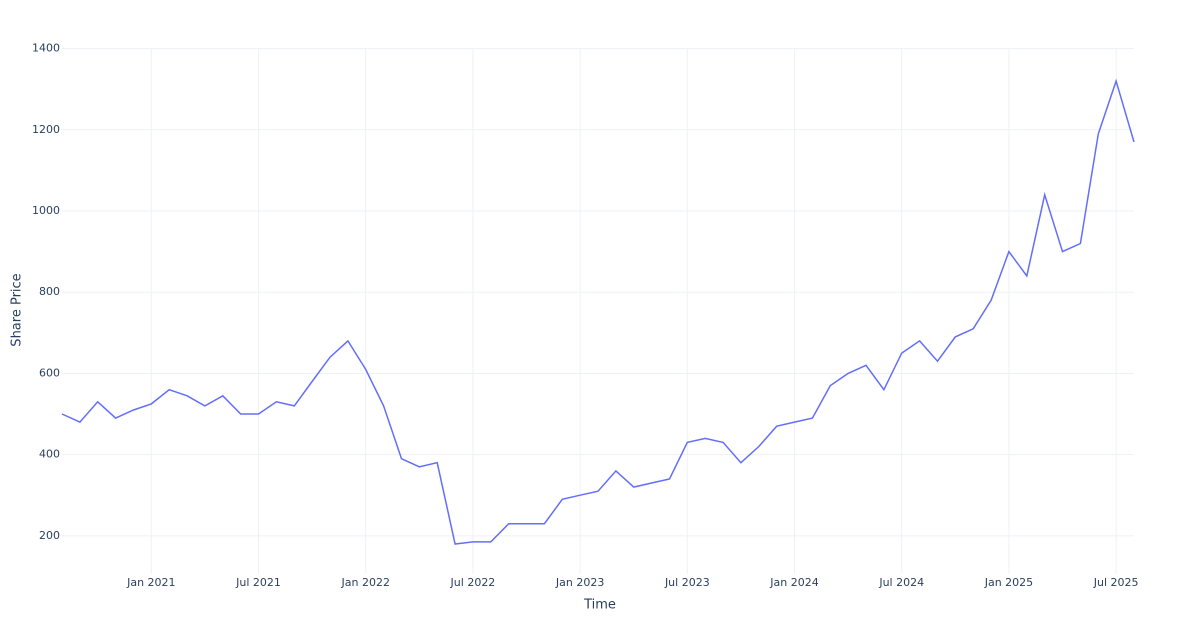  What do you see at coordinates (599, 605) in the screenshot?
I see `x-axis-title: Time` at bounding box center [599, 605].